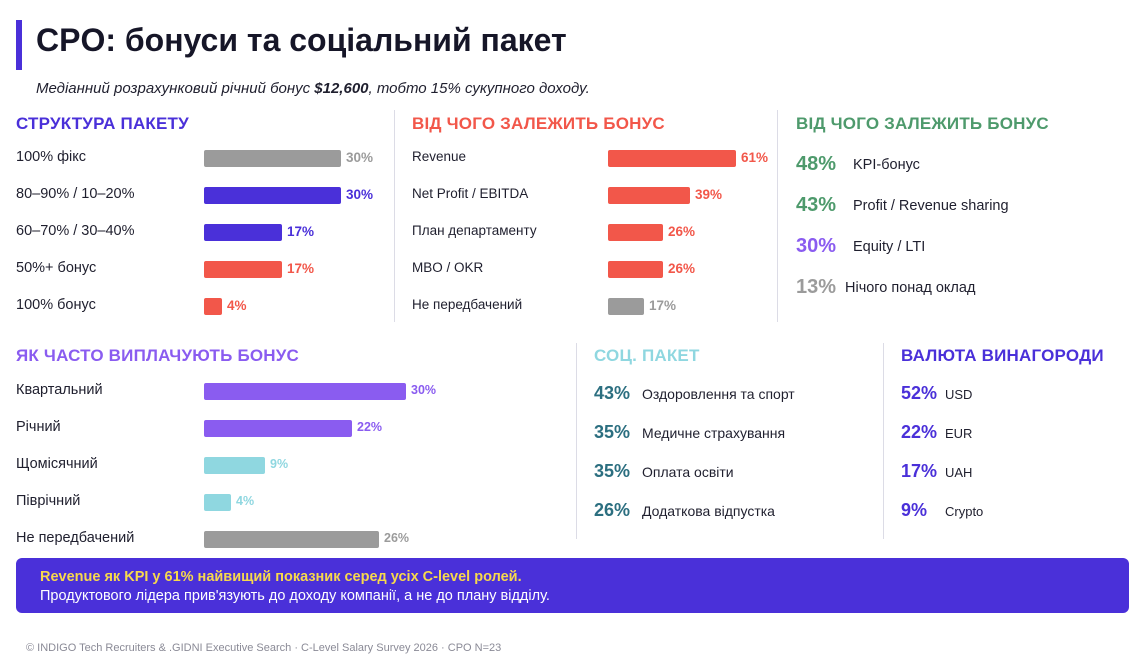 This screenshot has height=665, width=1145. Describe the element at coordinates (612, 510) in the screenshot. I see `stat-percent: 26%` at that location.